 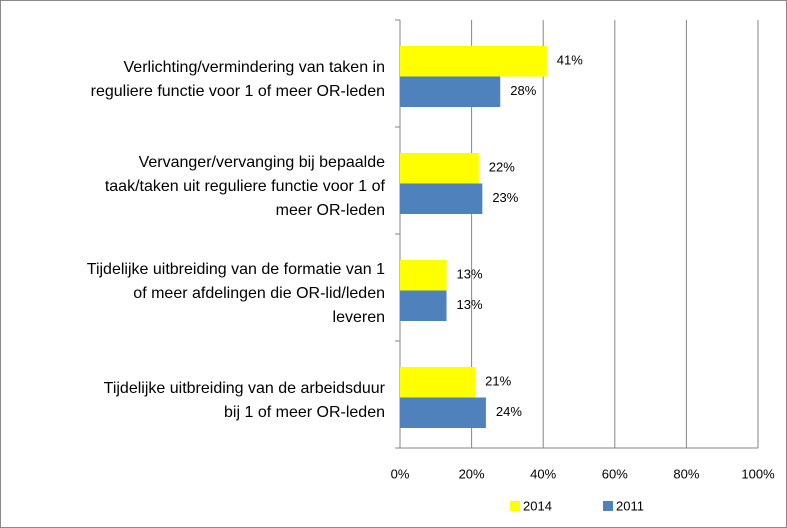 I want to click on value-label: 21%, so click(x=498, y=381).